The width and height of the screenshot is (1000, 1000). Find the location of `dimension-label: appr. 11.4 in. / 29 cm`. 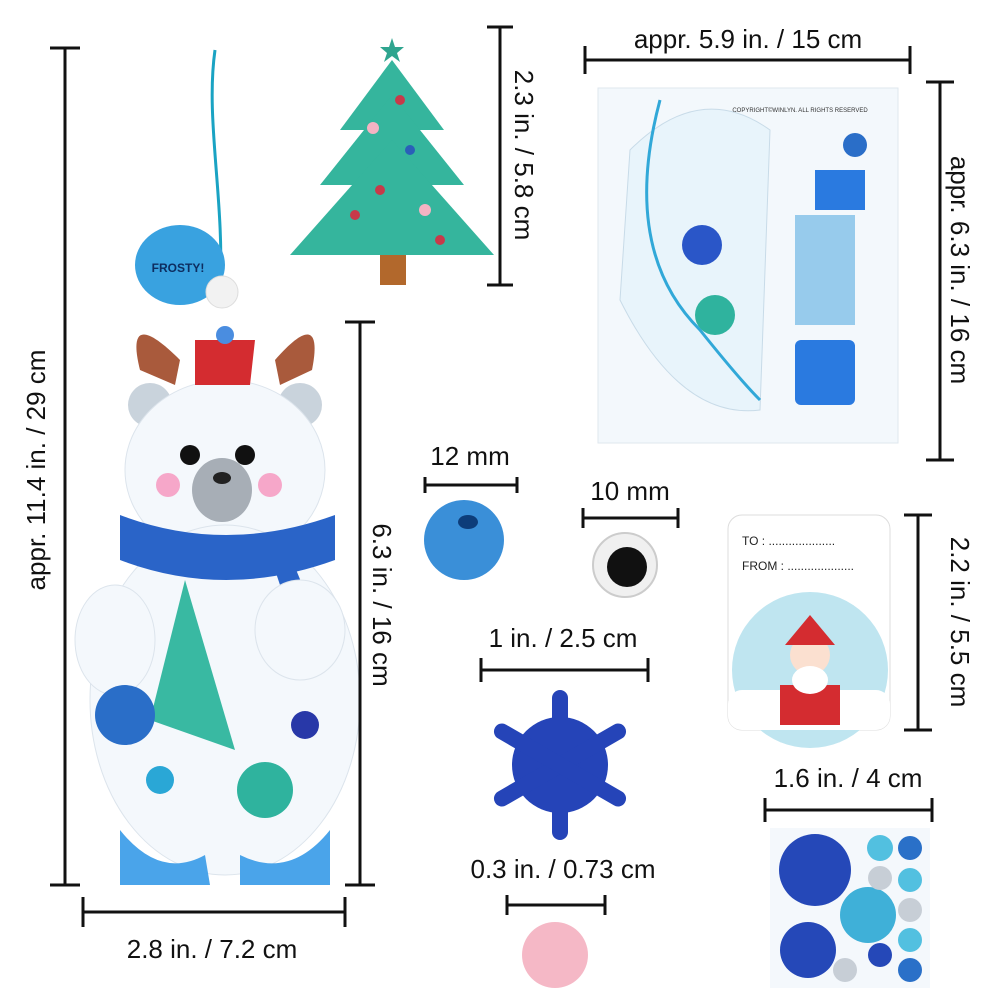

dimension-label: appr. 11.4 in. / 29 cm is located at coordinates (36, 470).